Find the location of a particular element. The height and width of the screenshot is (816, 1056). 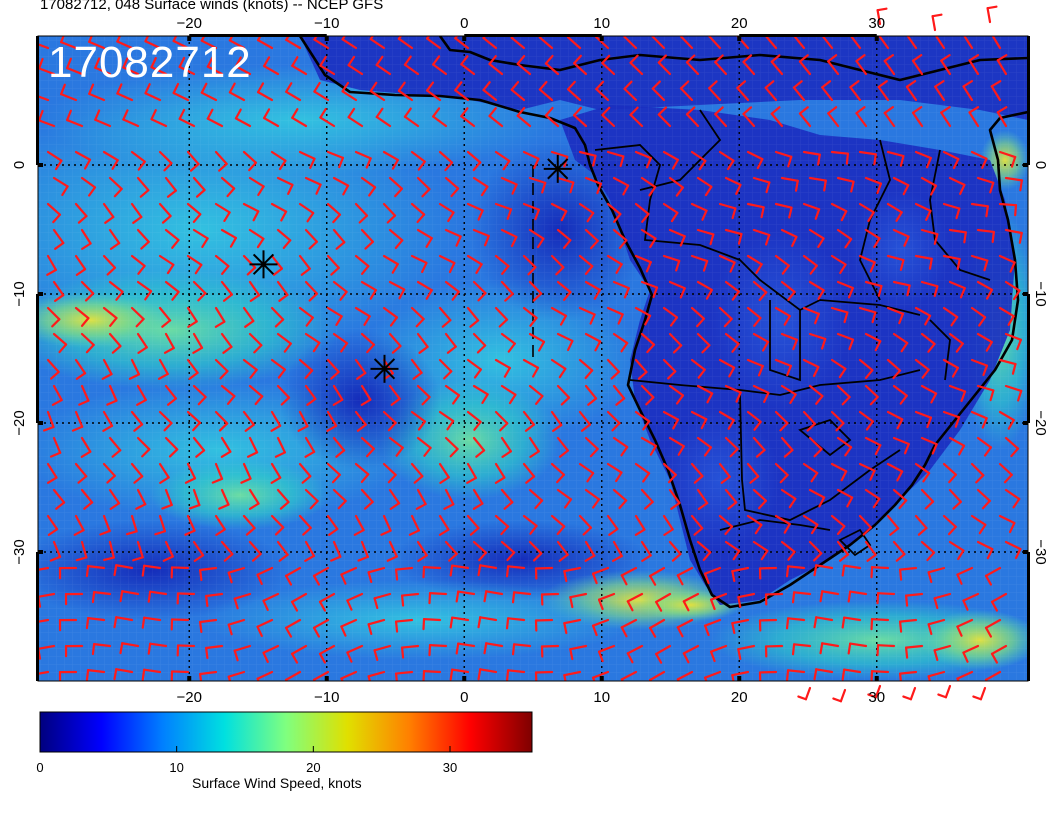

frame-band-left is located at coordinates (37, 358).